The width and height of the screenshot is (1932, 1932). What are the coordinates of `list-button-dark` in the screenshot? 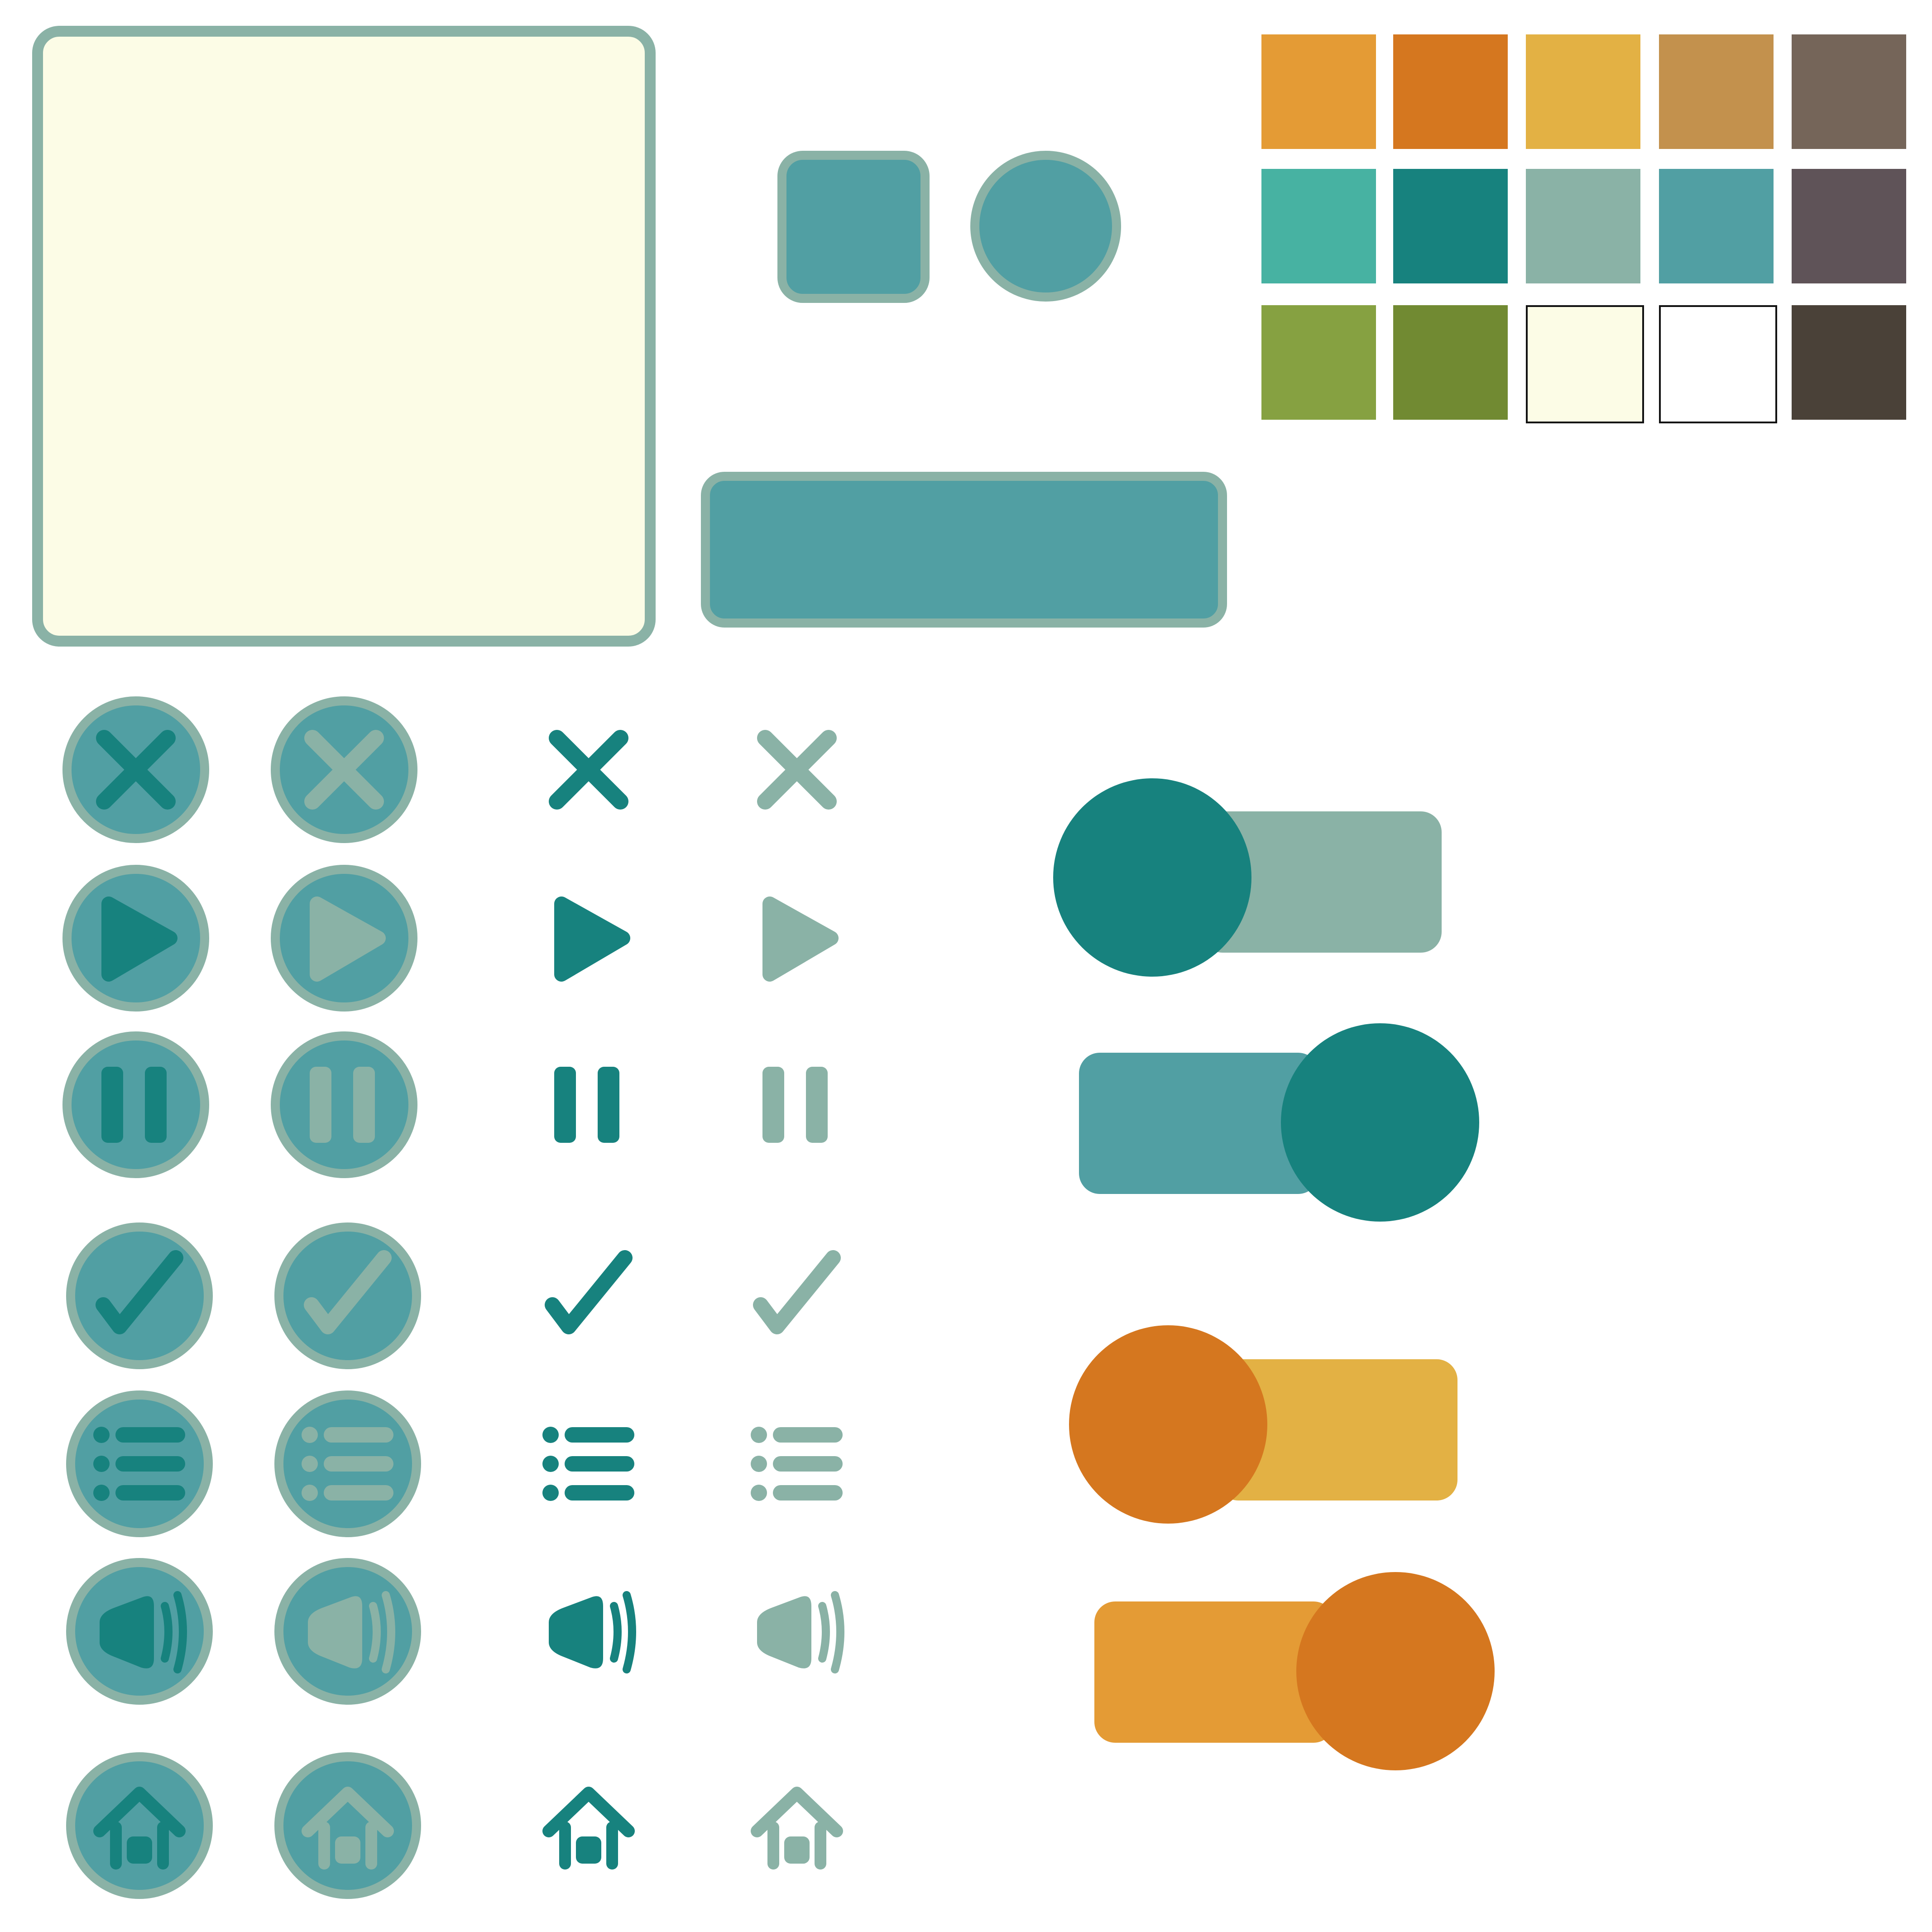 It's located at (139, 1463).